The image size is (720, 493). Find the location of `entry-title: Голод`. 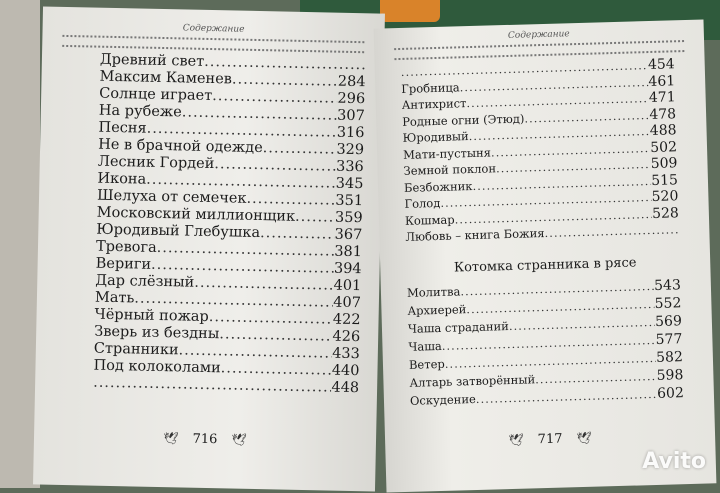

entry-title: Голод is located at coordinates (422, 203).